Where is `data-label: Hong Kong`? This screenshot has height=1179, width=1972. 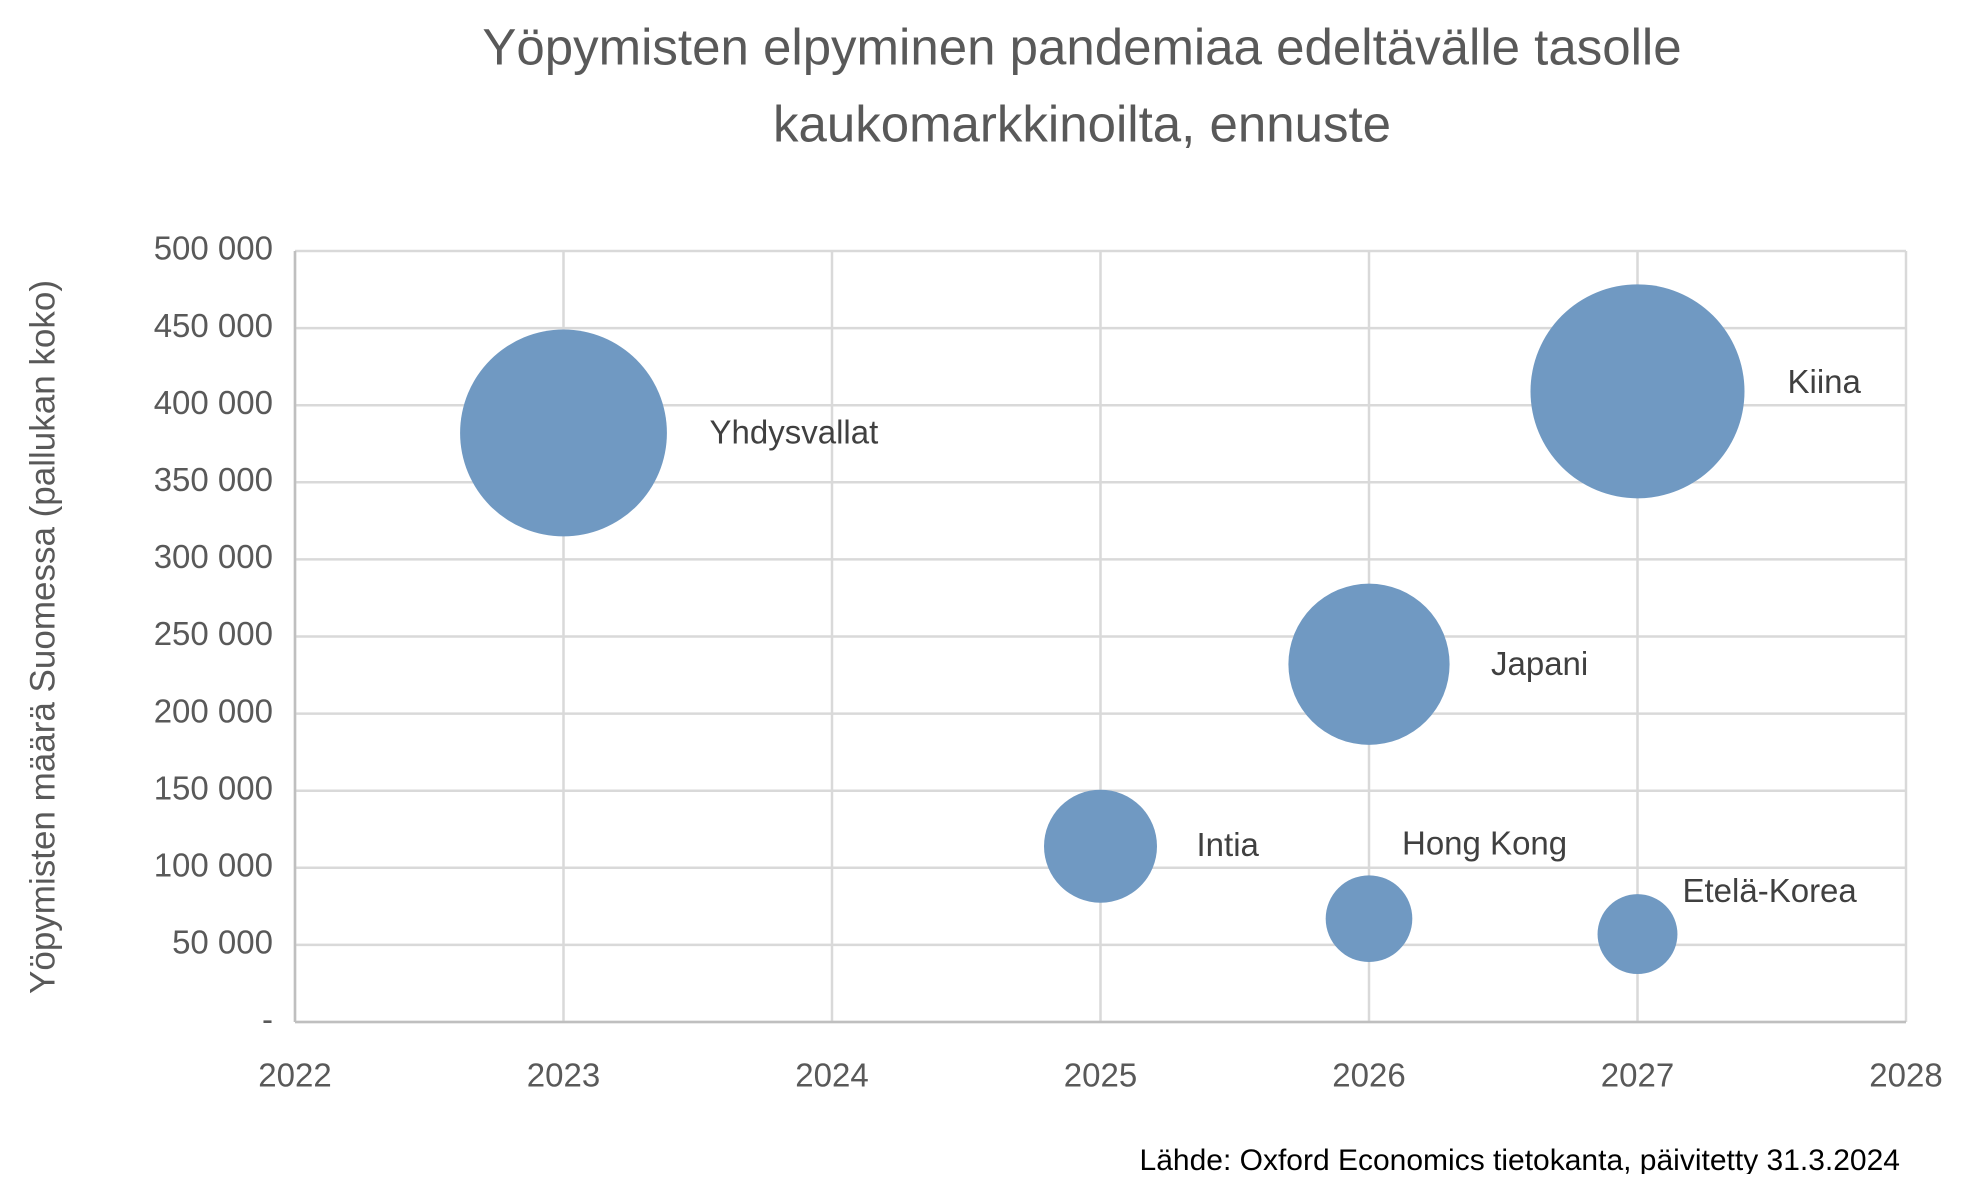 data-label: Hong Kong is located at coordinates (1484, 842).